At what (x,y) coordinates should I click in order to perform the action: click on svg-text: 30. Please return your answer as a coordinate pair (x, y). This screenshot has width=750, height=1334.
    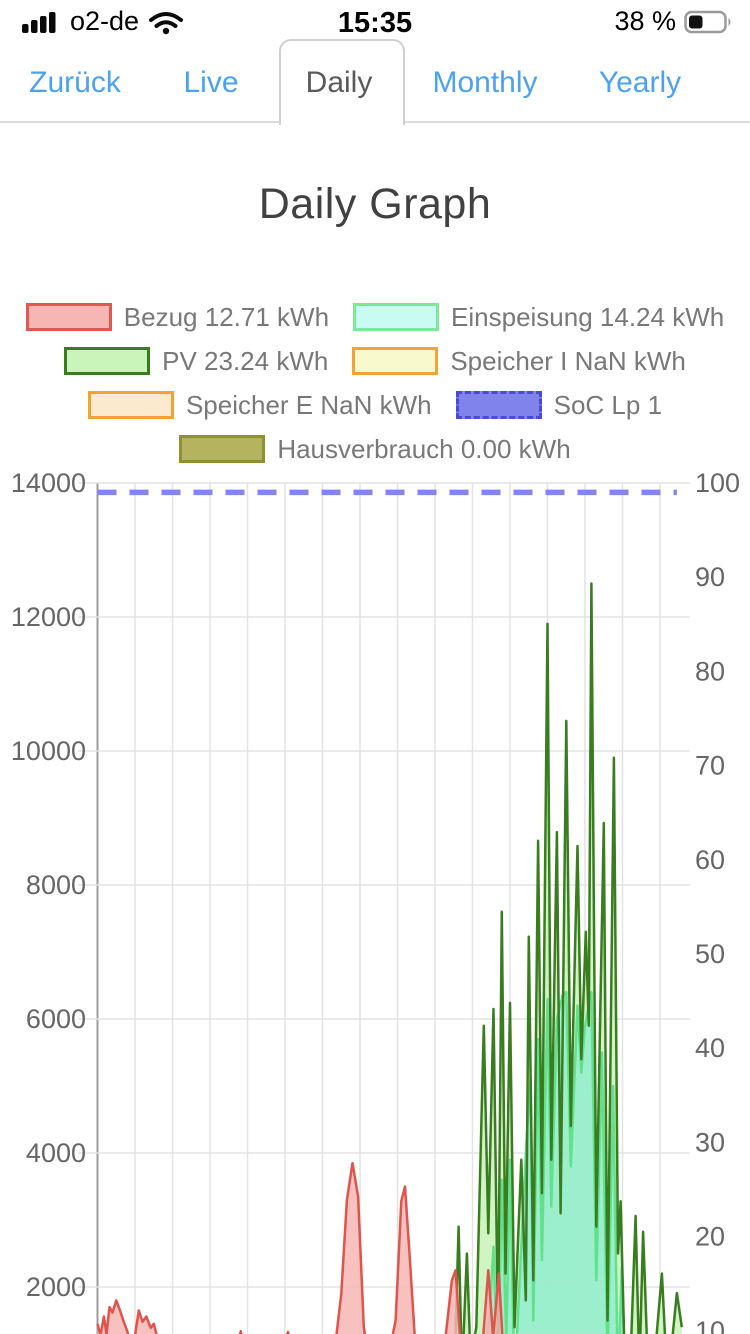
    Looking at the image, I should click on (710, 1142).